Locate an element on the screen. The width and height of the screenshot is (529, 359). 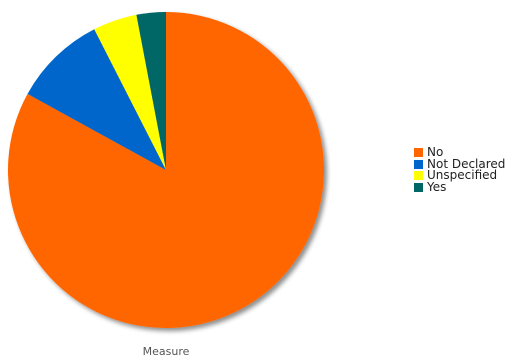
pie-slice-unspecified is located at coordinates (130, 92).